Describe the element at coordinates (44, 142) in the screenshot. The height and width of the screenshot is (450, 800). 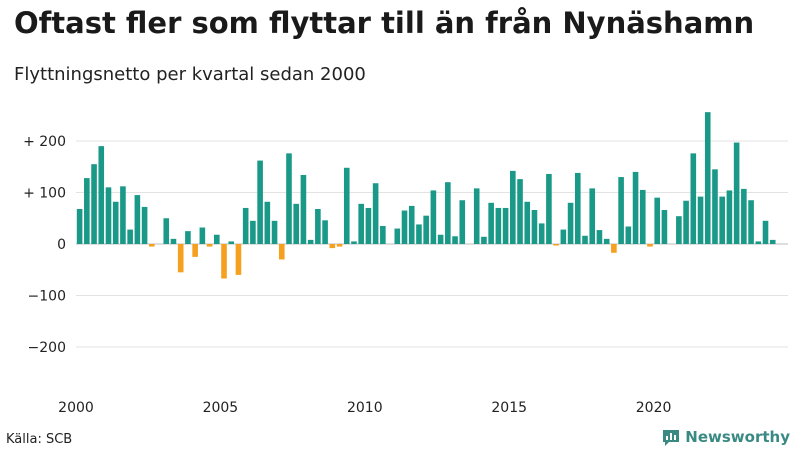
I see `y-tick-label: + 200` at that location.